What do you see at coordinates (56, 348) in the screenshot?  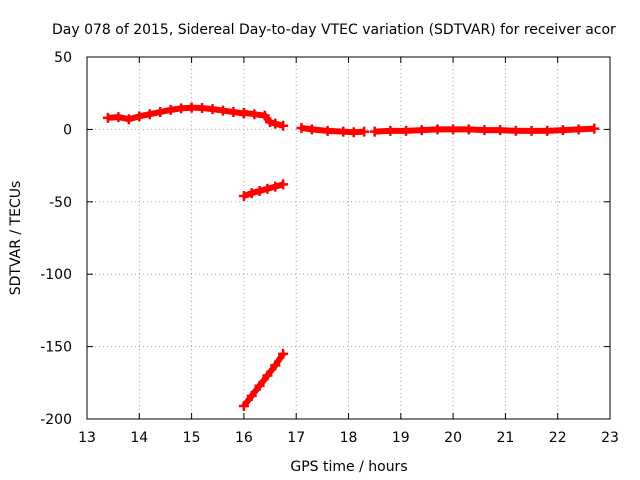 I see `y-tick-label: -150` at bounding box center [56, 348].